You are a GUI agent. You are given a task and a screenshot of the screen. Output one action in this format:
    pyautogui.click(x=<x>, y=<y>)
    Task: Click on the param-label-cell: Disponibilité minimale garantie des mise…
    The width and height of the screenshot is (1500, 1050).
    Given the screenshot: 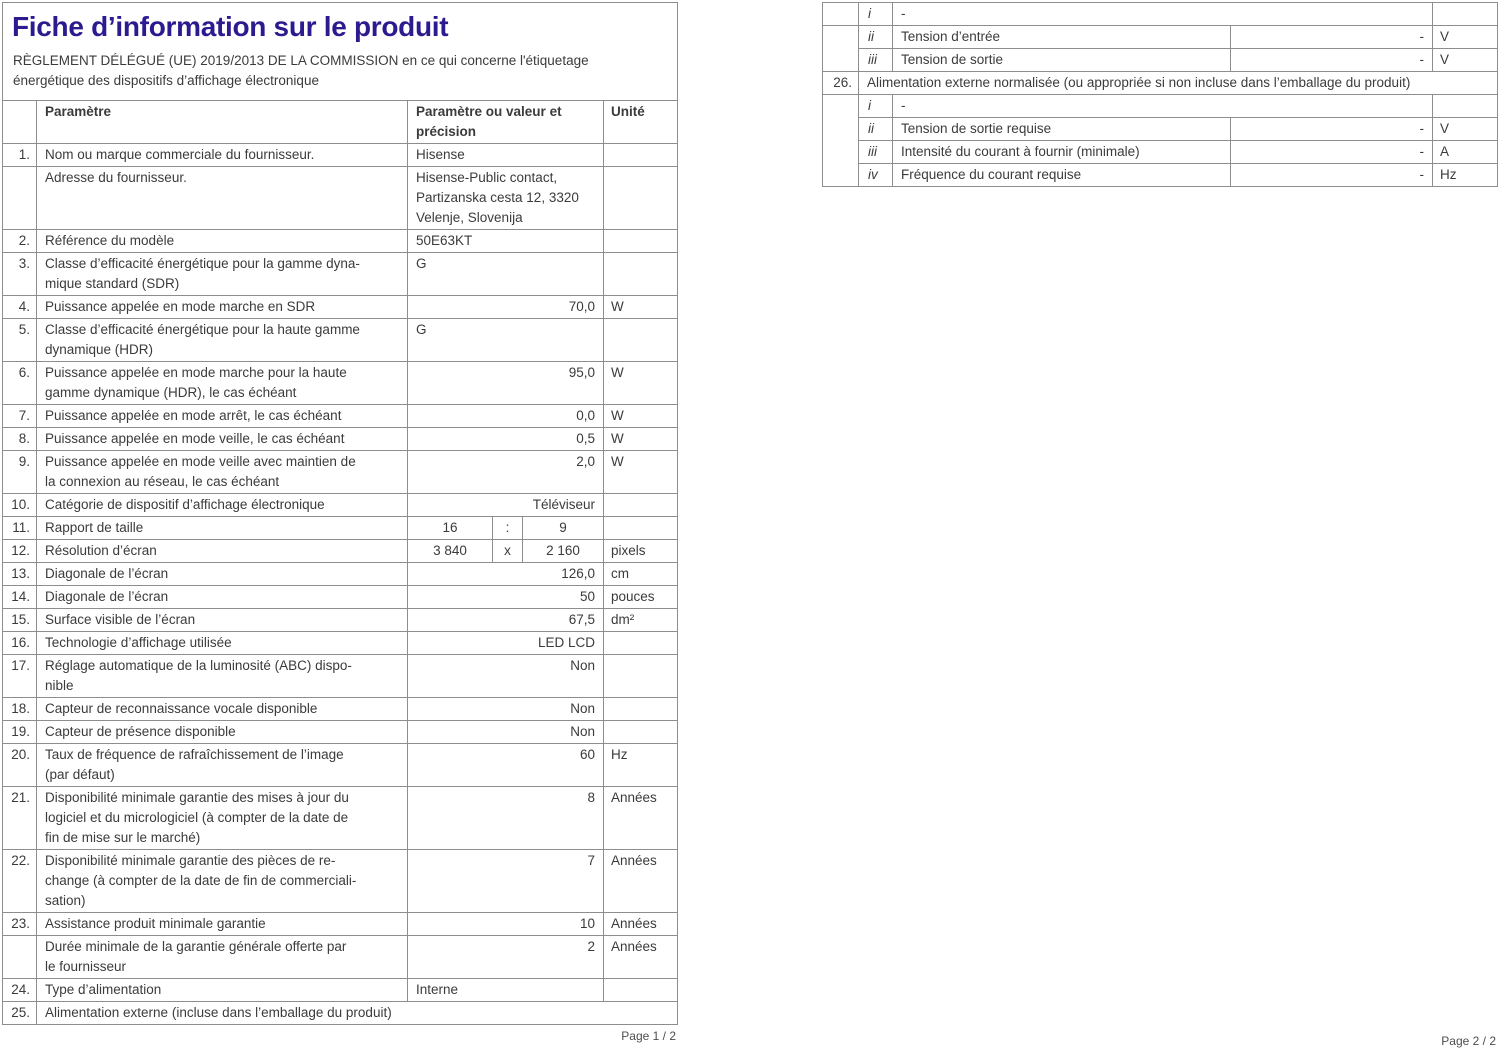 What is the action you would take?
    pyautogui.click(x=222, y=818)
    